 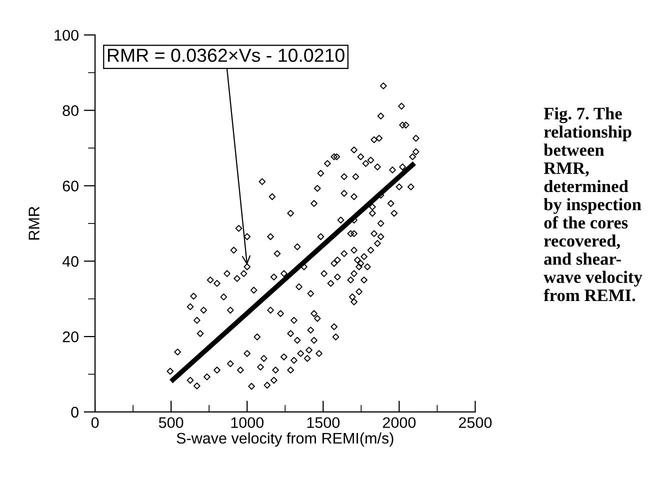 What do you see at coordinates (70, 336) in the screenshot?
I see `y-tick-label: 20` at bounding box center [70, 336].